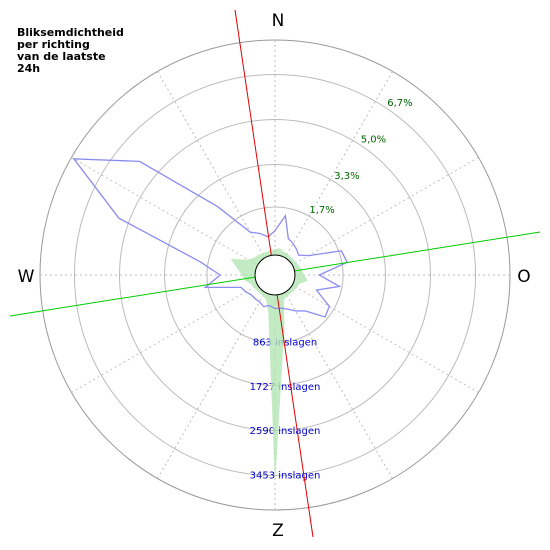 The height and width of the screenshot is (550, 550). I want to click on direction-label: N, so click(278, 21).